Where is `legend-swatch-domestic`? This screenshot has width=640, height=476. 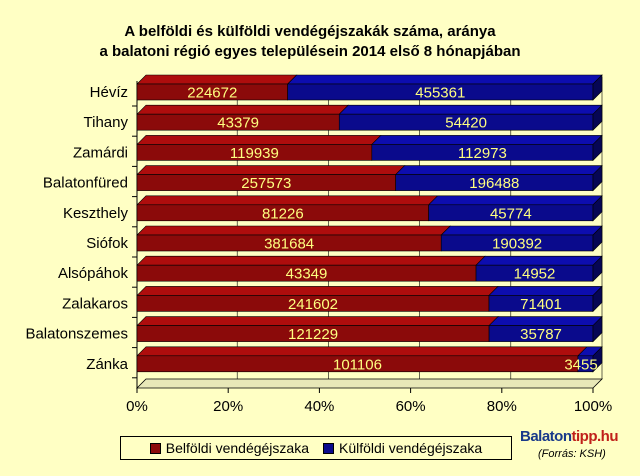
legend-swatch-domestic is located at coordinates (155, 448).